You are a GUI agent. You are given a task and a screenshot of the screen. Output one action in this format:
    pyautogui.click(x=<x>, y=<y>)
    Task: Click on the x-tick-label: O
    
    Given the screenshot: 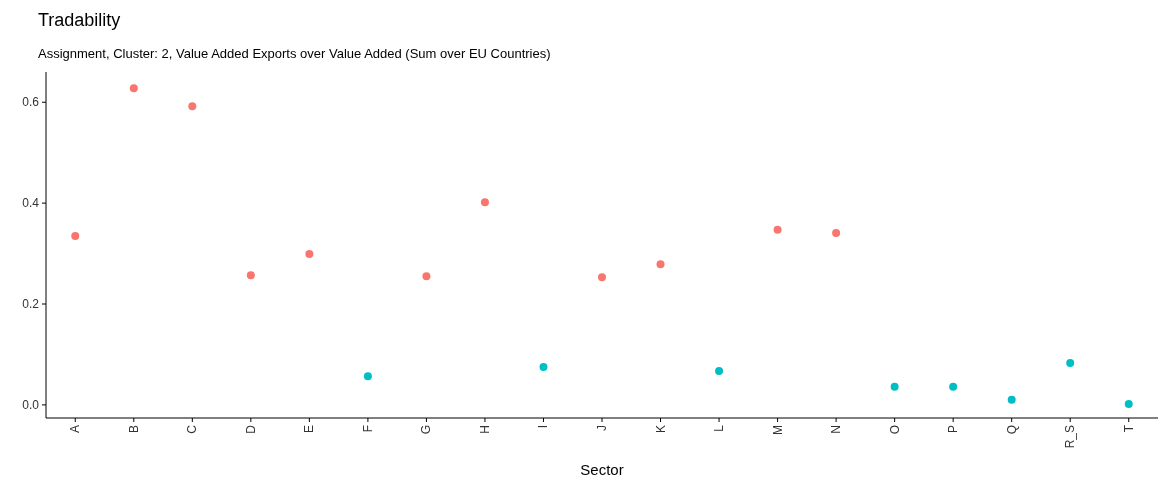 What is the action you would take?
    pyautogui.click(x=894, y=430)
    